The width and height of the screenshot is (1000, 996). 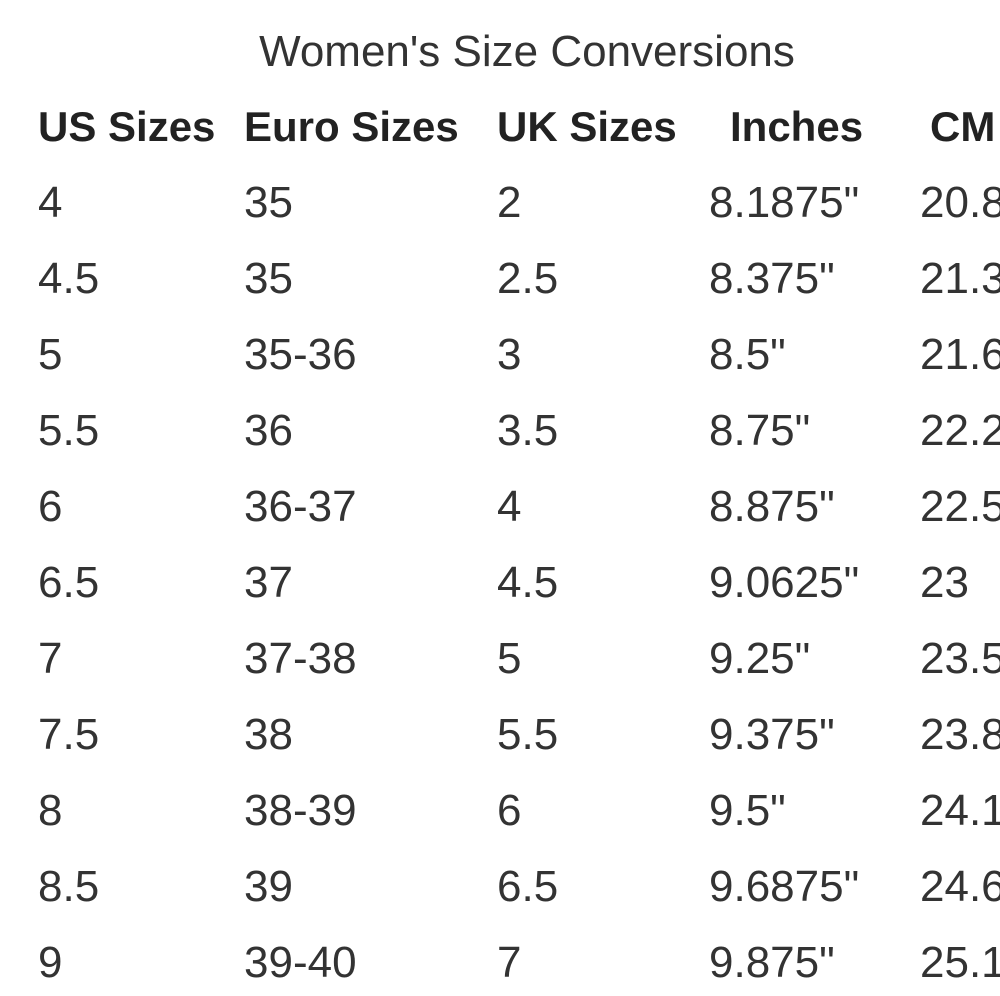 What do you see at coordinates (527, 51) in the screenshot?
I see `title: Women's Size Conversions` at bounding box center [527, 51].